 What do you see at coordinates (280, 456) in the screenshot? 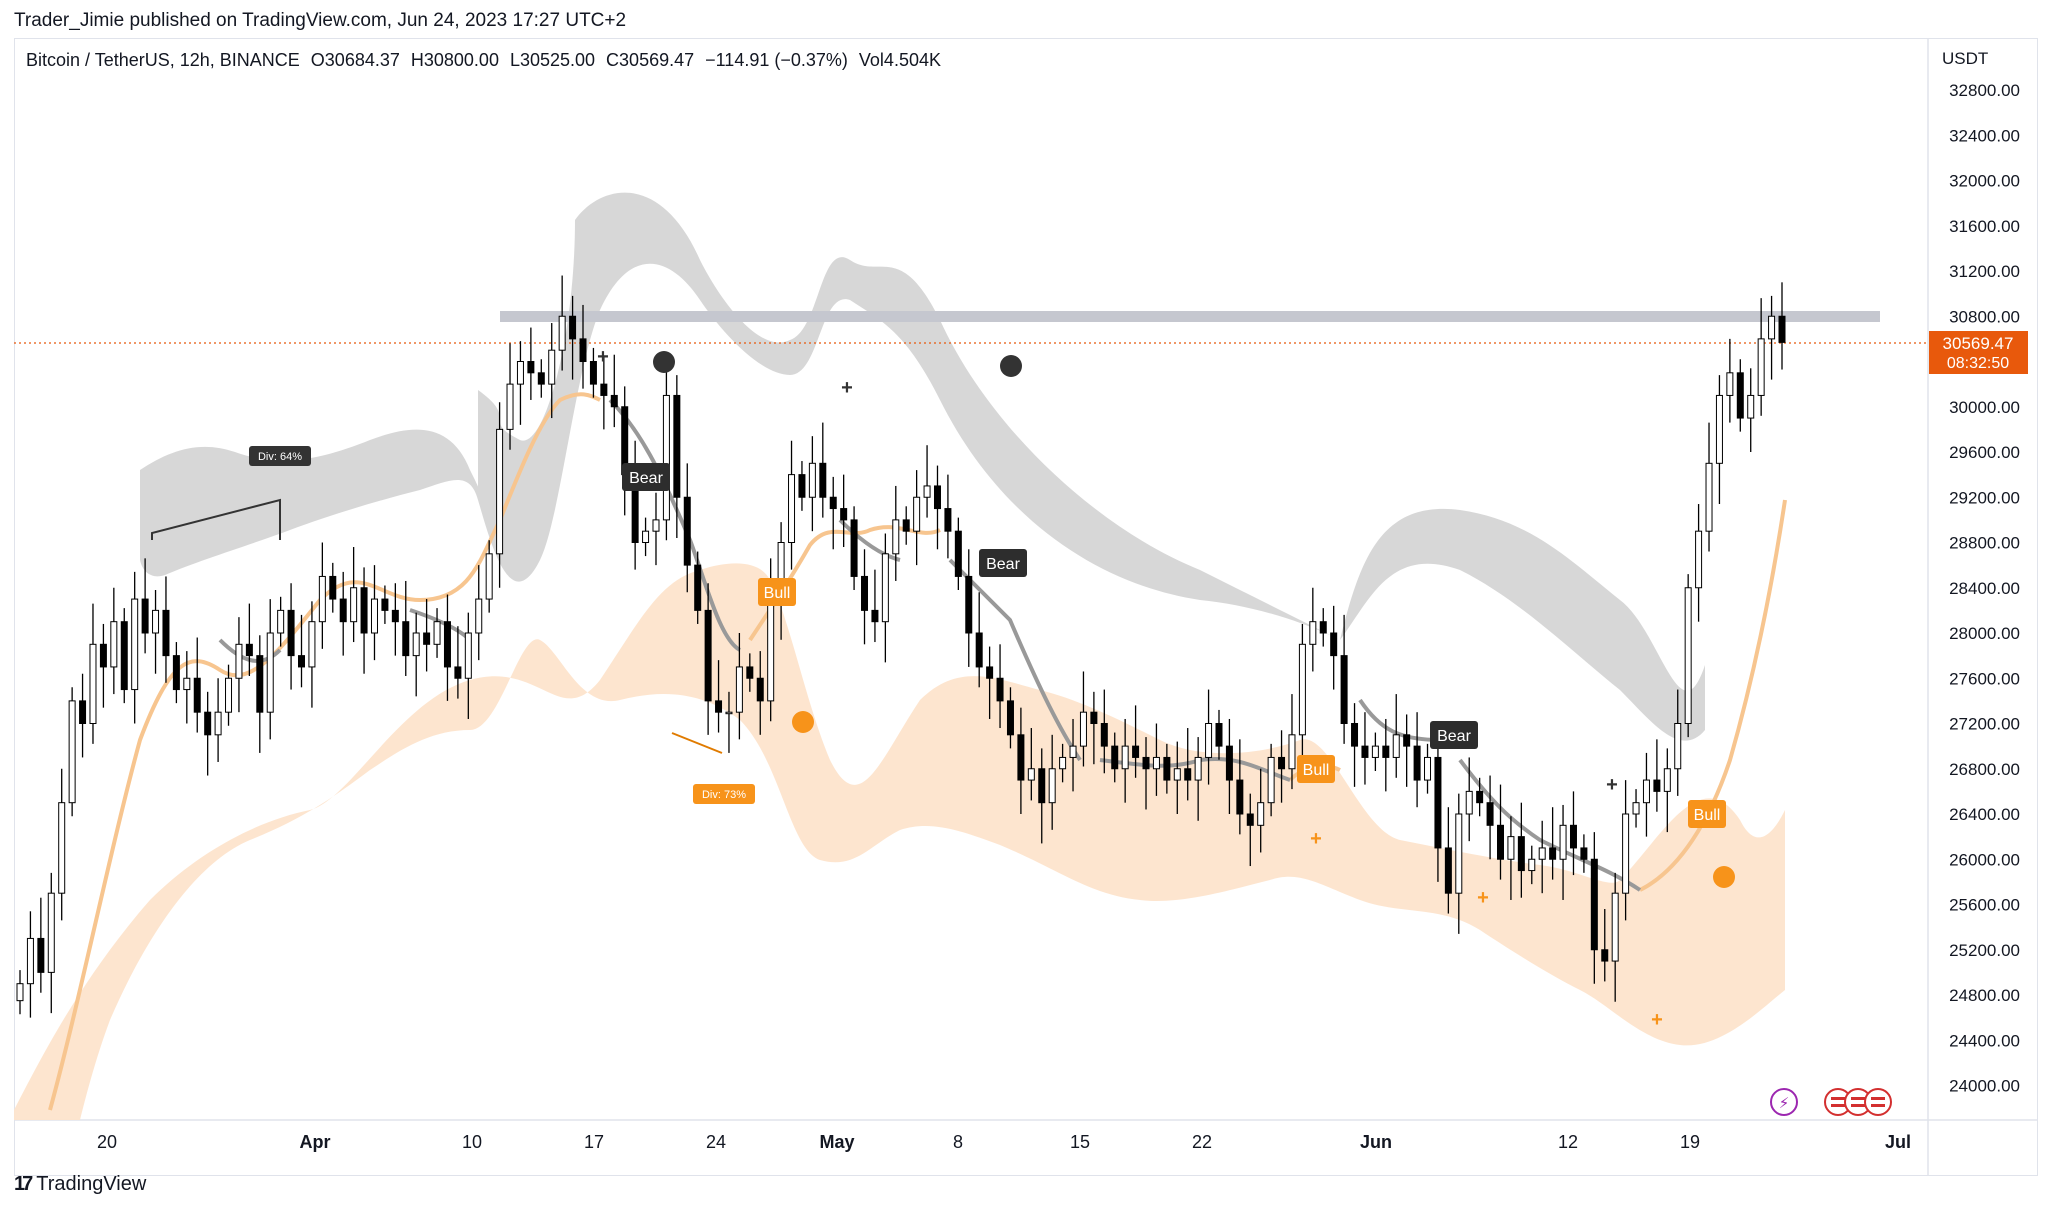
I see `divergence-label: Div: 64%` at bounding box center [280, 456].